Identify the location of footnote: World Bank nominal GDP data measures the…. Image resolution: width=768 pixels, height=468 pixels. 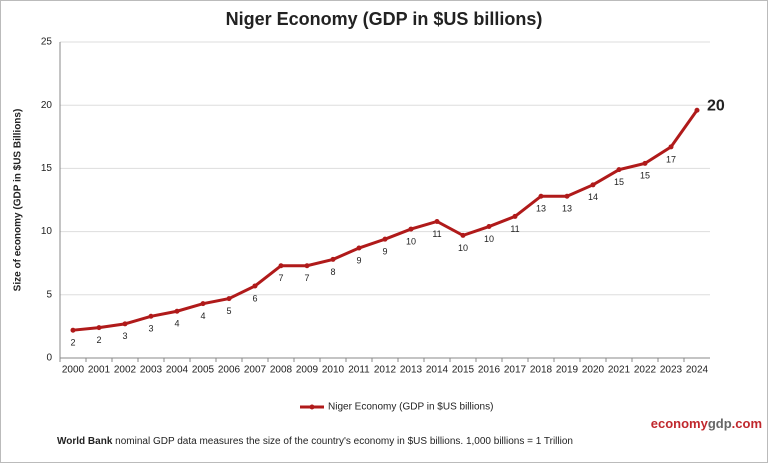
(315, 441).